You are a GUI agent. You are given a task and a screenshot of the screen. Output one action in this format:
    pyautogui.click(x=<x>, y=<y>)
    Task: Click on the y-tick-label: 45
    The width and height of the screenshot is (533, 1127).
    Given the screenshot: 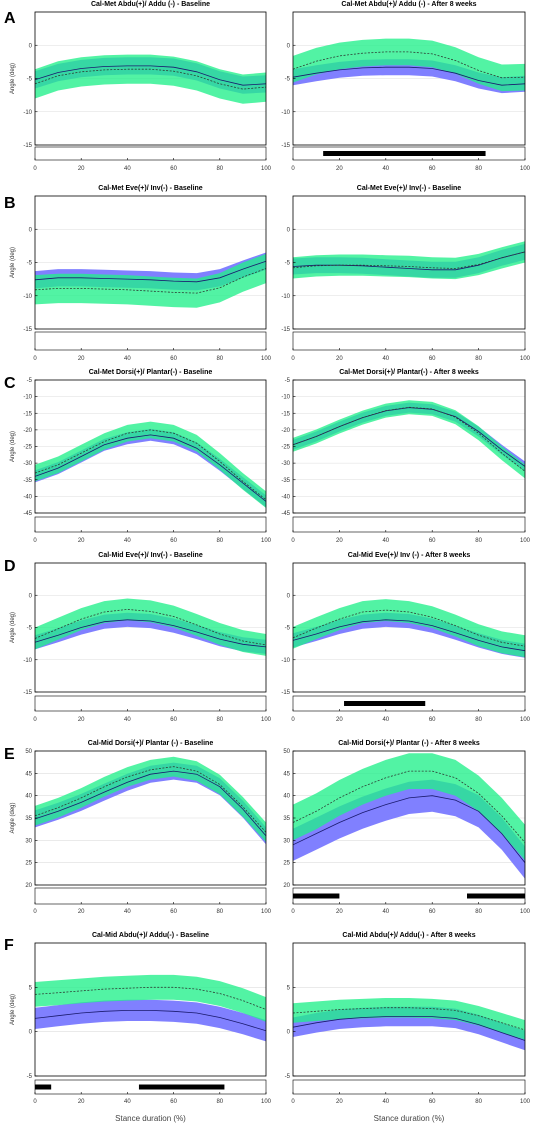 What is the action you would take?
    pyautogui.click(x=28, y=774)
    